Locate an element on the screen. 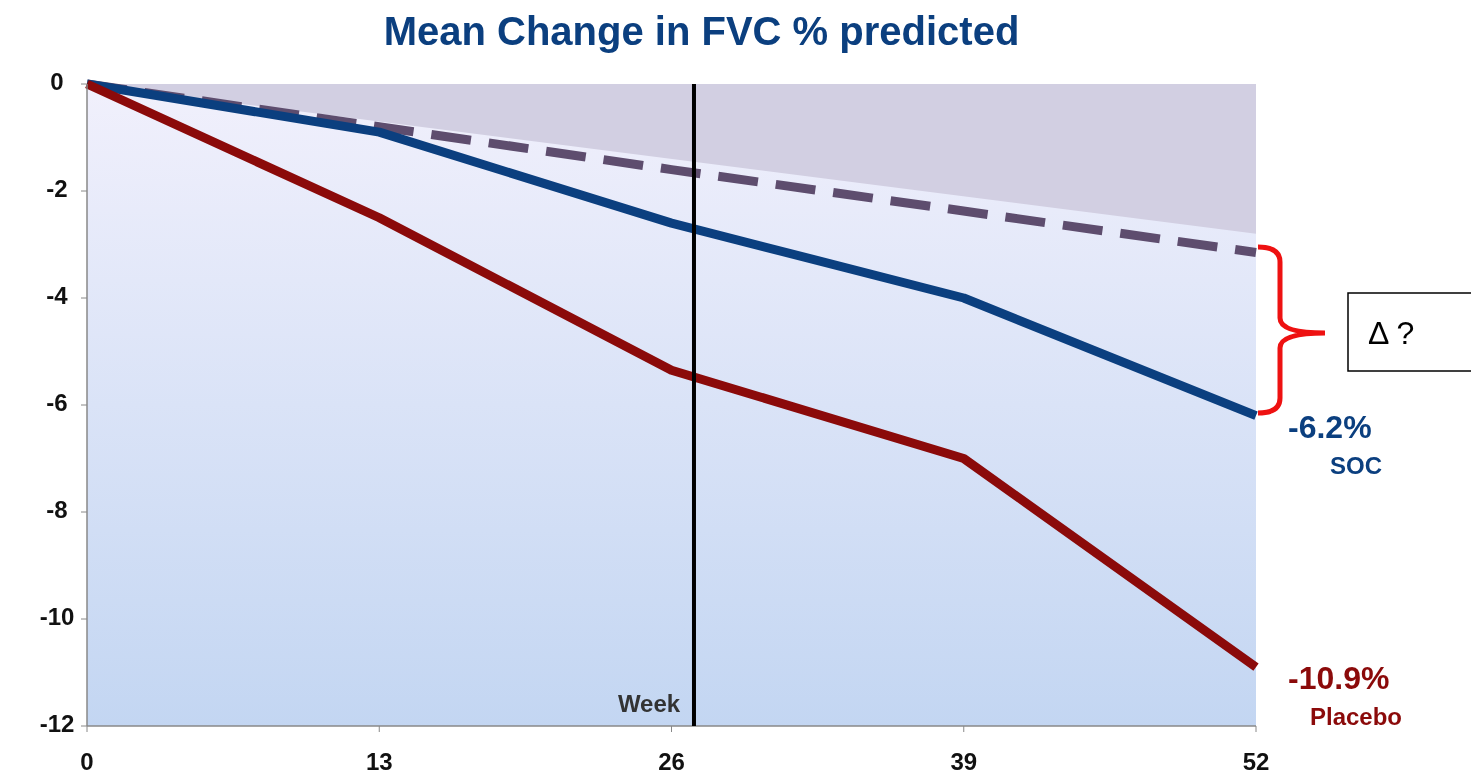 Image resolution: width=1471 pixels, height=783 pixels. x-tick-label: 0 is located at coordinates (87, 761).